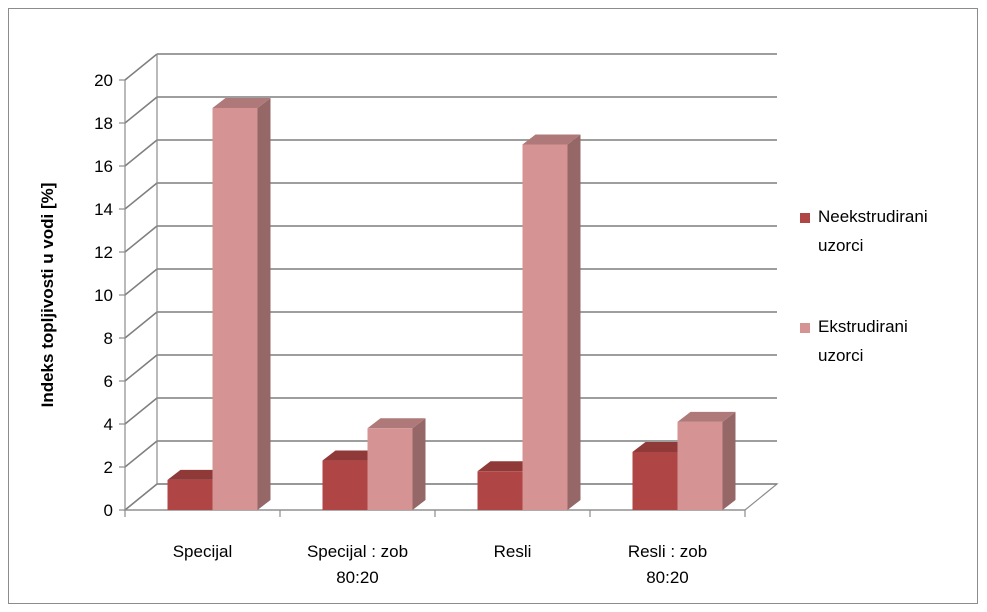  I want to click on y-tick-label: 4, so click(108, 424).